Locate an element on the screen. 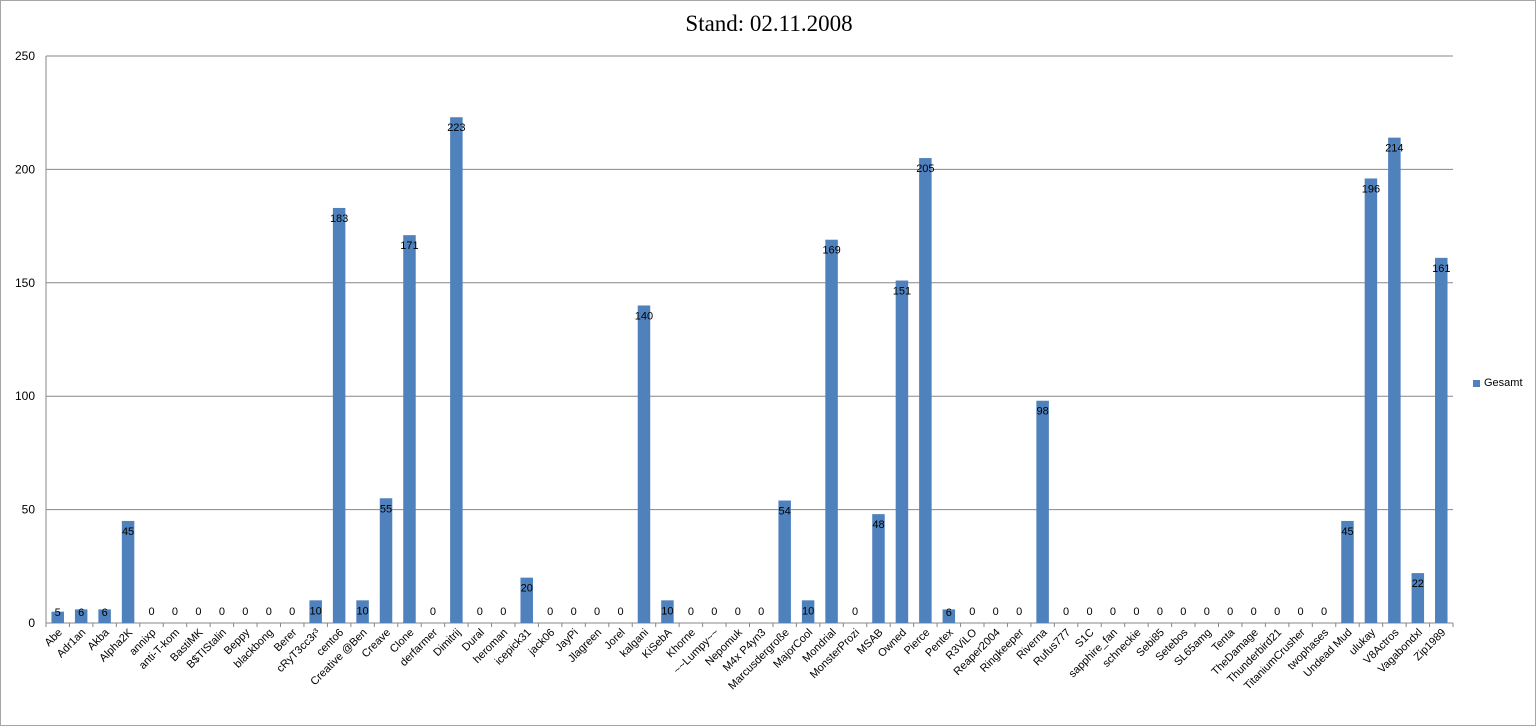 This screenshot has width=1536, height=726. legend: Gesamt is located at coordinates (1498, 383).